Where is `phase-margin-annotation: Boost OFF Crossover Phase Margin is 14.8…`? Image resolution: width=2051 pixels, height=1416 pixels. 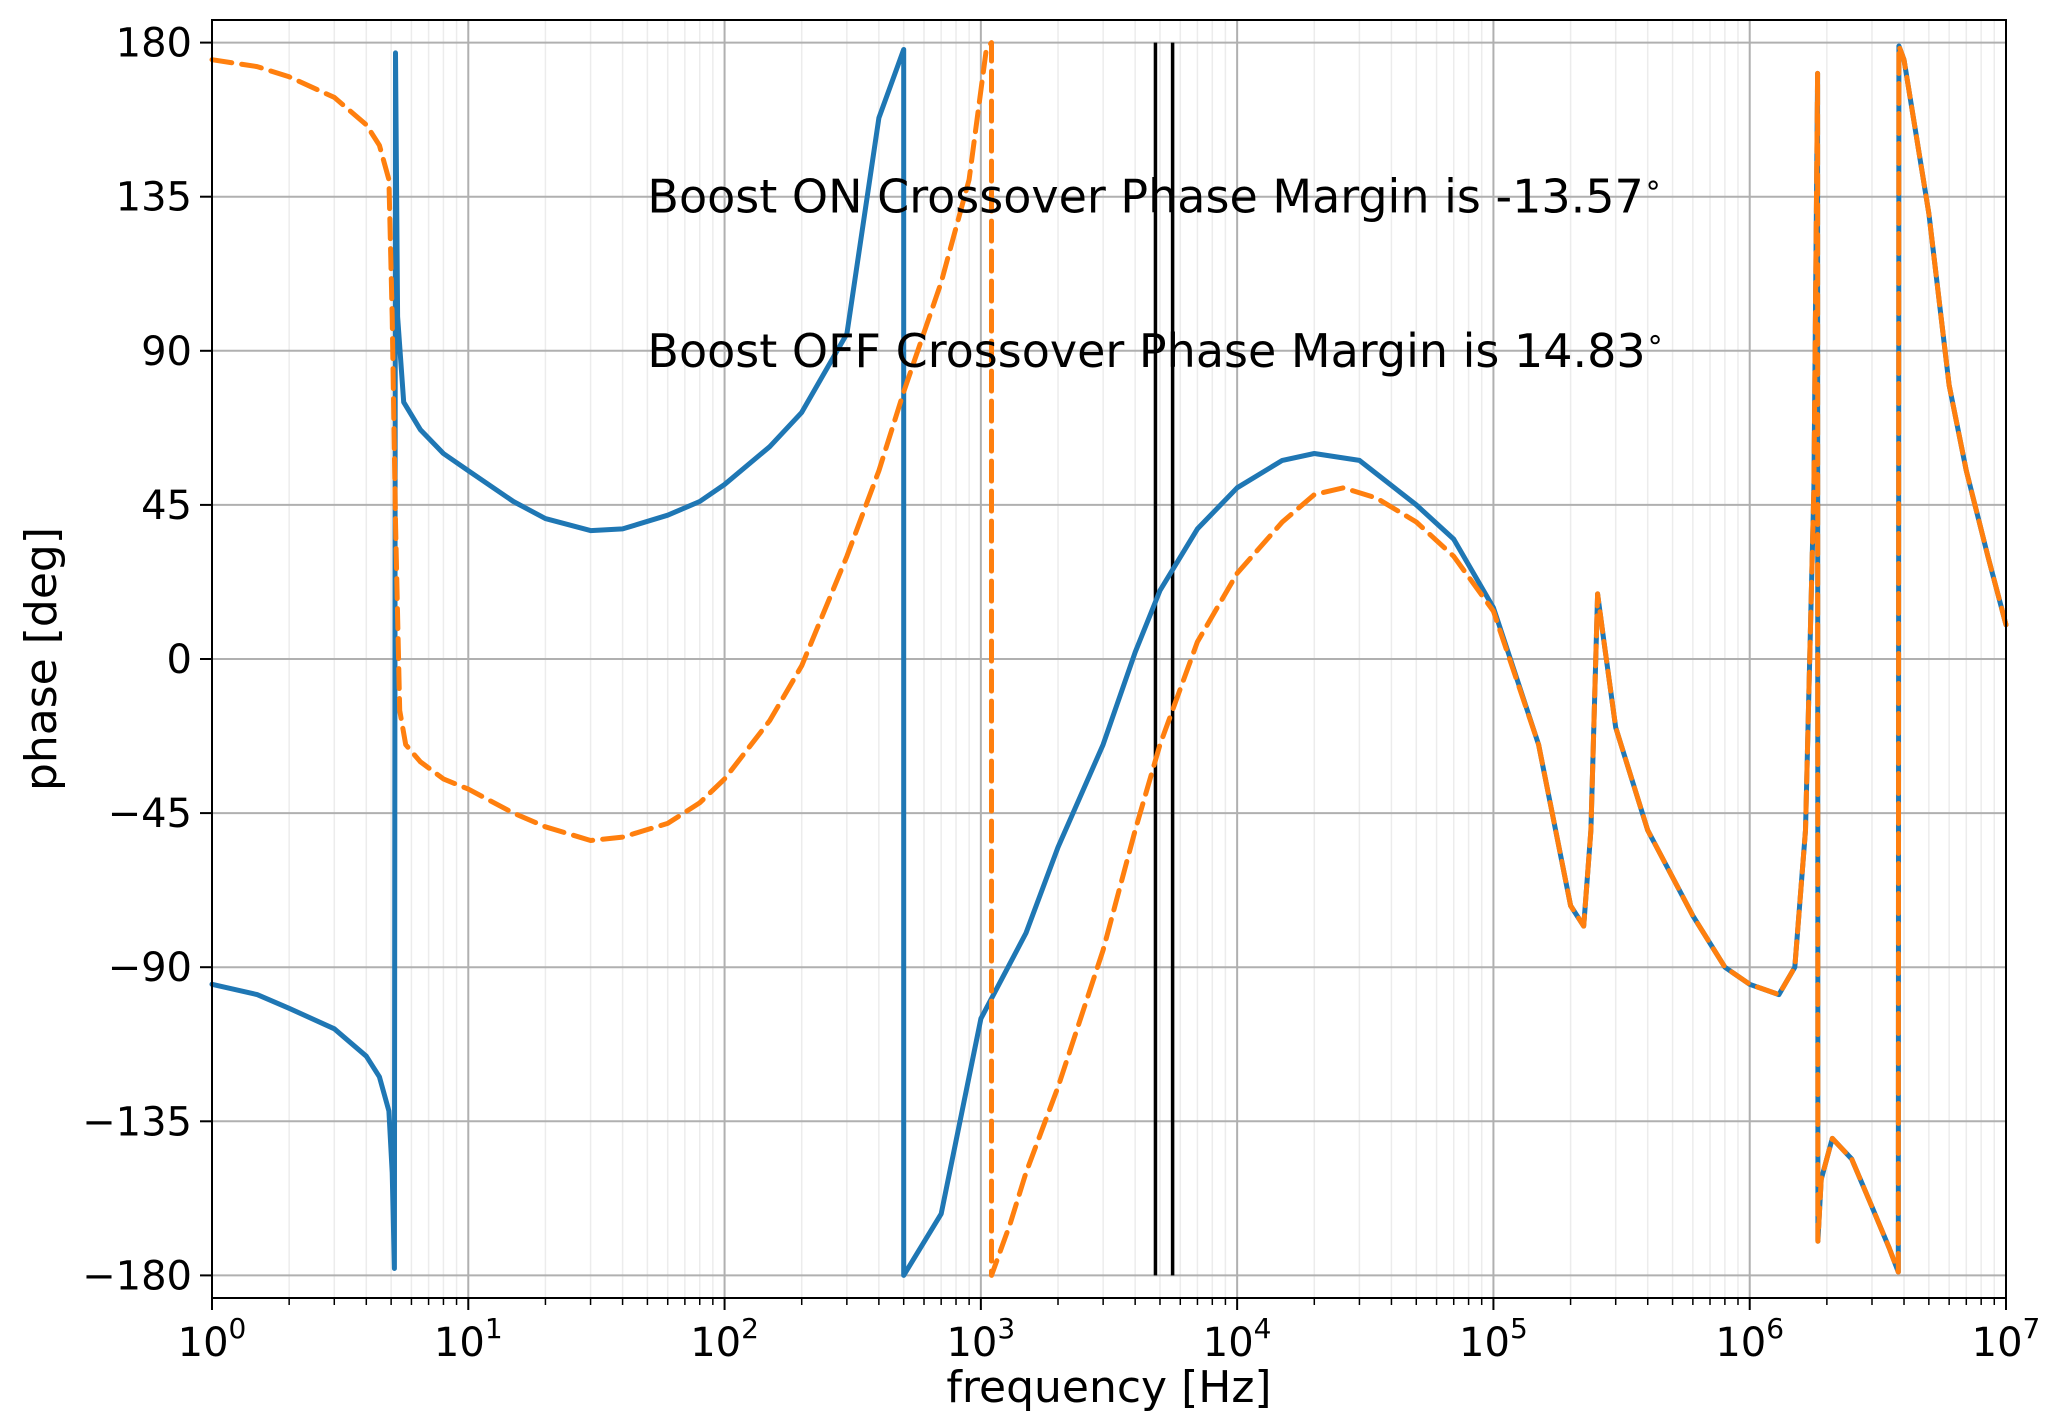 phase-margin-annotation: Boost OFF Crossover Phase Margin is 14.8… is located at coordinates (1155, 350).